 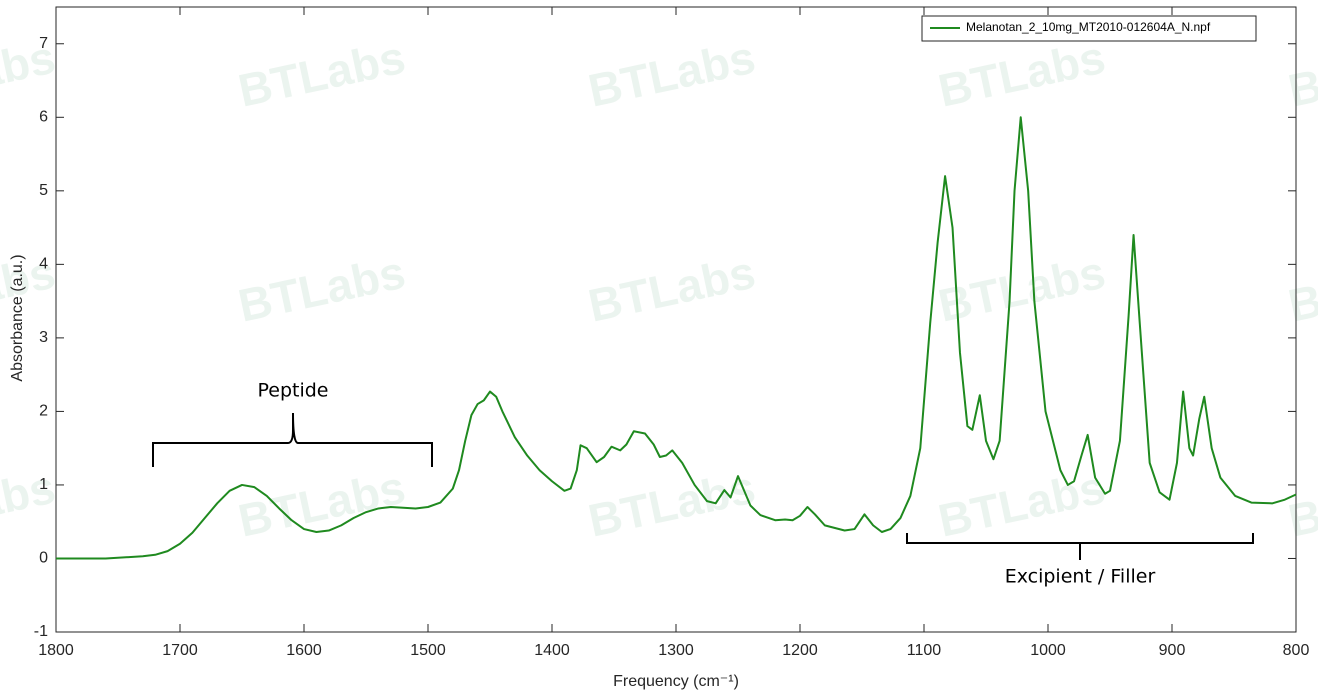 What do you see at coordinates (43, 43) in the screenshot?
I see `y-tick-label: 7` at bounding box center [43, 43].